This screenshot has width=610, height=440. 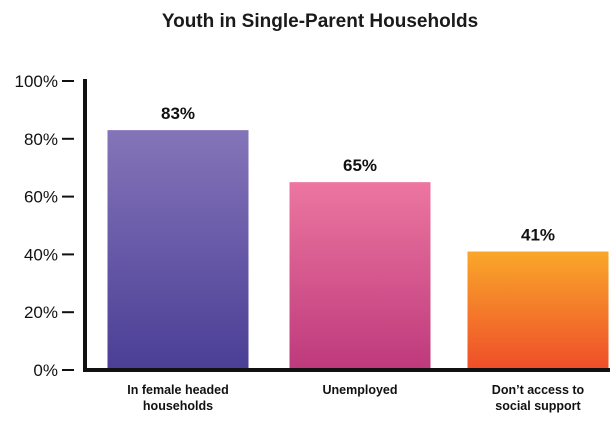 I want to click on data-label: 41%, so click(x=538, y=235).